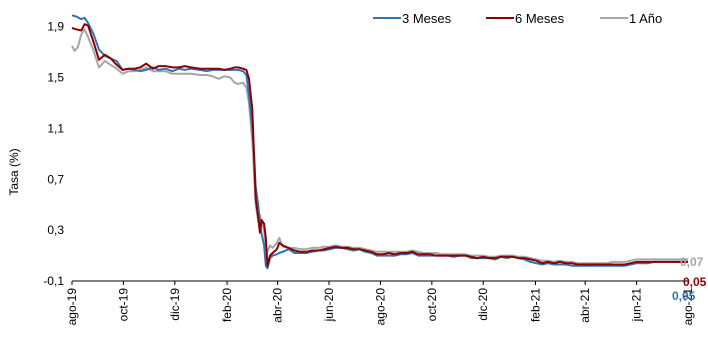 The image size is (708, 362). I want to click on x-tick-label: ago-19, so click(72, 307).